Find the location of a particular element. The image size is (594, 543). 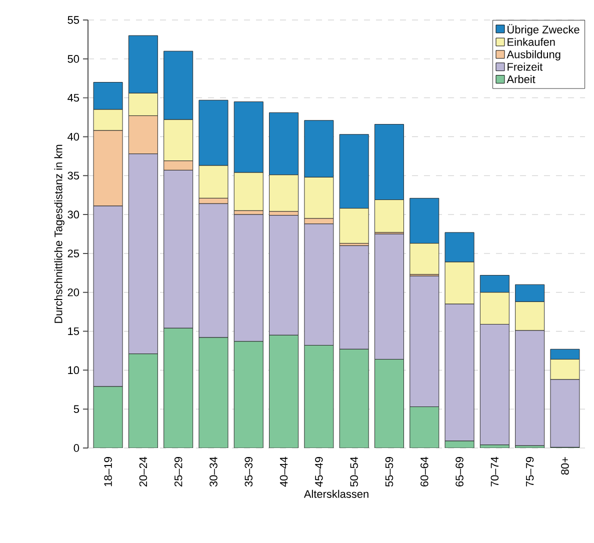

legend-label: Ausbildung is located at coordinates (533, 55).